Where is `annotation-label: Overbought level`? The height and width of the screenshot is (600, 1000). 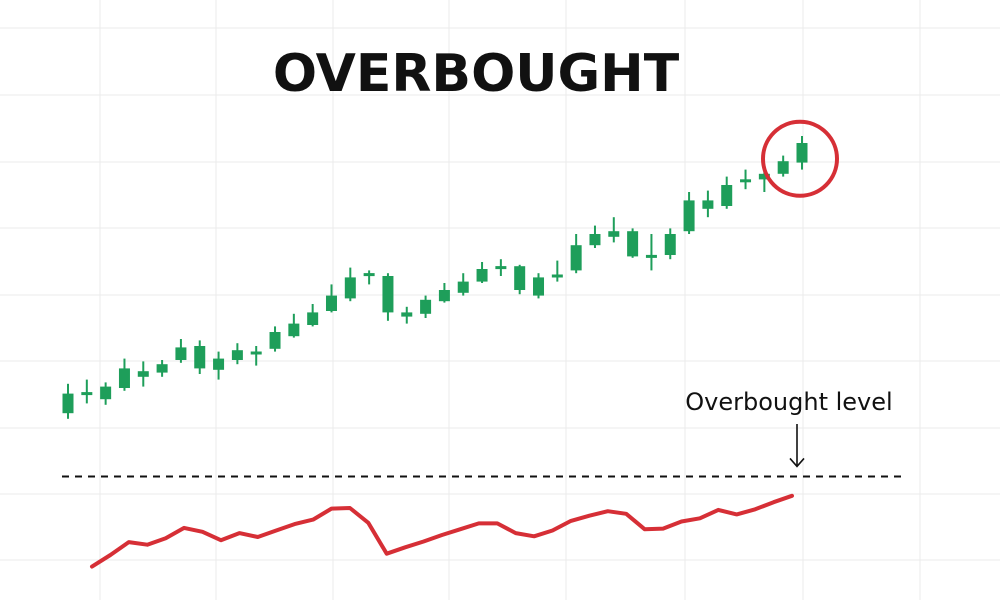 annotation-label: Overbought level is located at coordinates (788, 402).